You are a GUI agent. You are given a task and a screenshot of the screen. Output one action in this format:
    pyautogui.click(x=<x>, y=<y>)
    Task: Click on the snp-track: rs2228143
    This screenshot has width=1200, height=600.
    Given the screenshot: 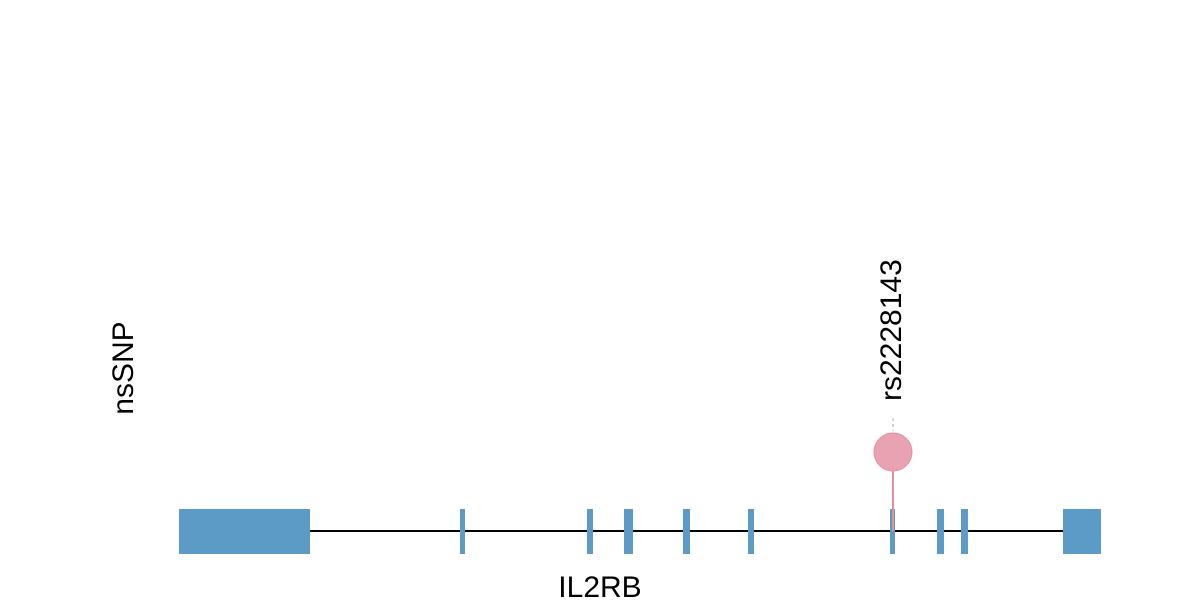 What is the action you would take?
    pyautogui.click(x=893, y=395)
    